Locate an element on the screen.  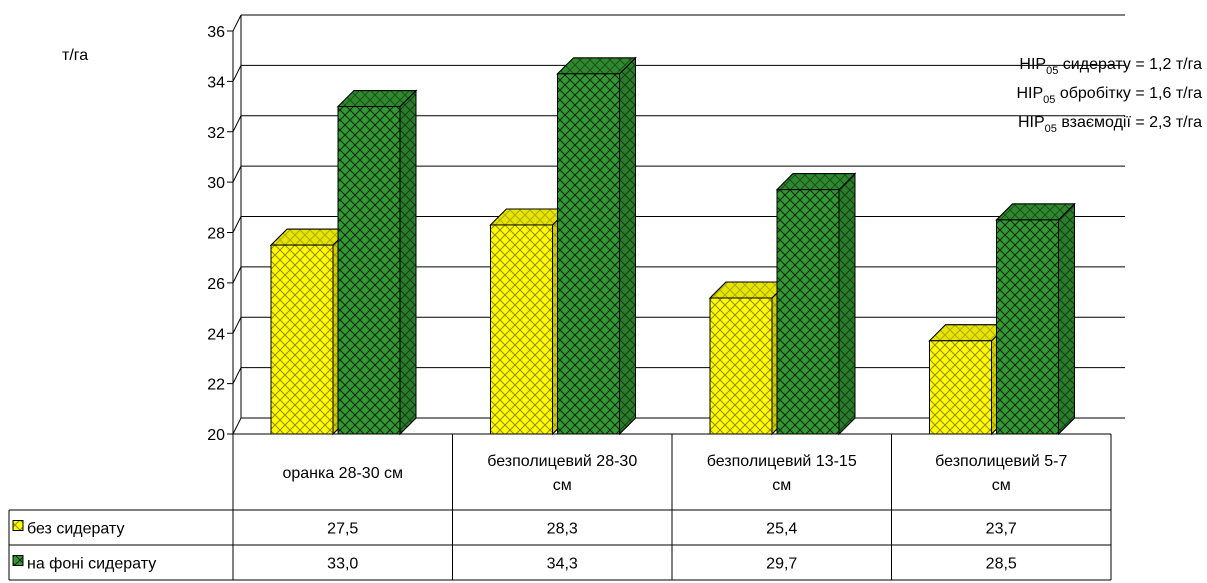
category-label-1-0: безполицевий 28-30 is located at coordinates (562, 461).